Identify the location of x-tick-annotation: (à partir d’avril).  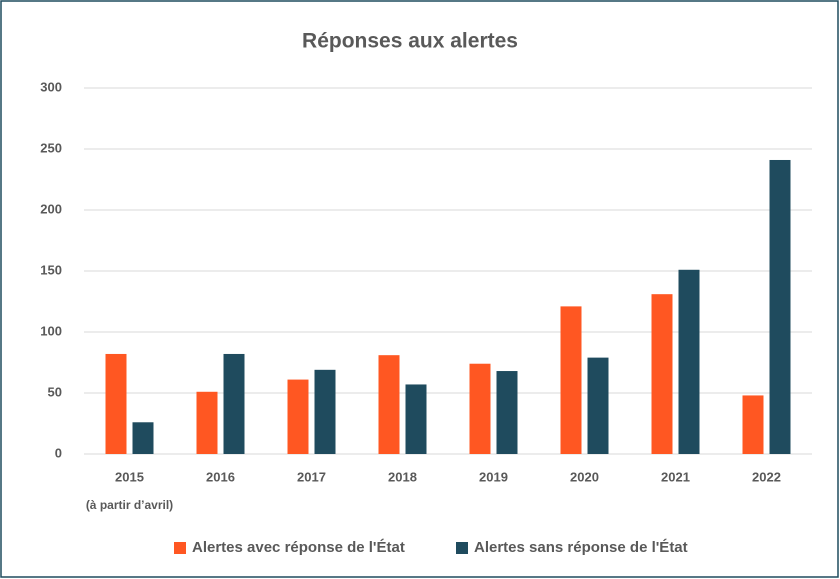
(129, 505).